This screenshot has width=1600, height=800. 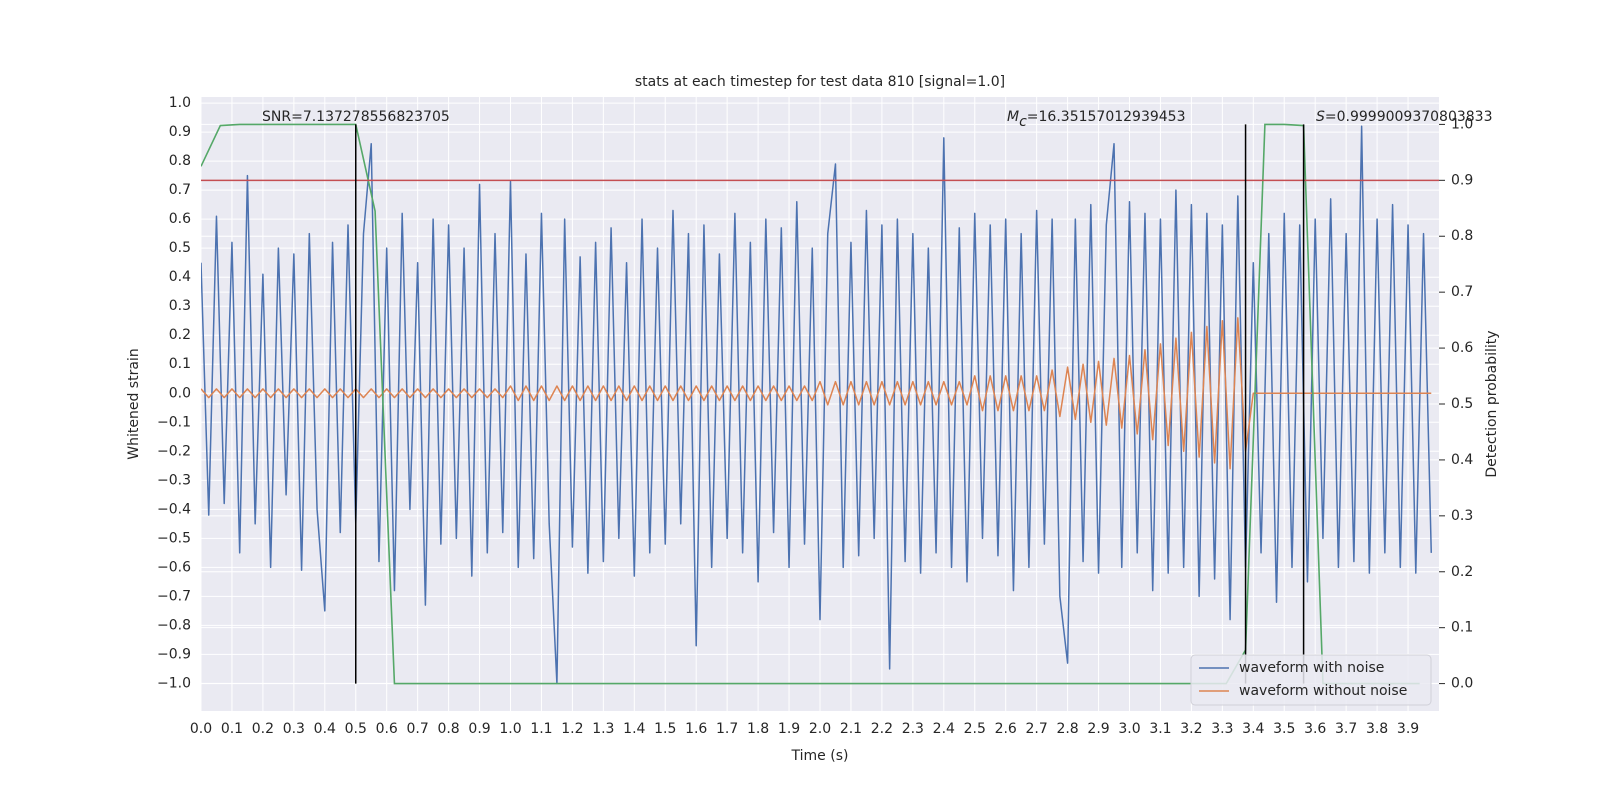 What do you see at coordinates (174, 422) in the screenshot?
I see `y-tick-label: −0.1` at bounding box center [174, 422].